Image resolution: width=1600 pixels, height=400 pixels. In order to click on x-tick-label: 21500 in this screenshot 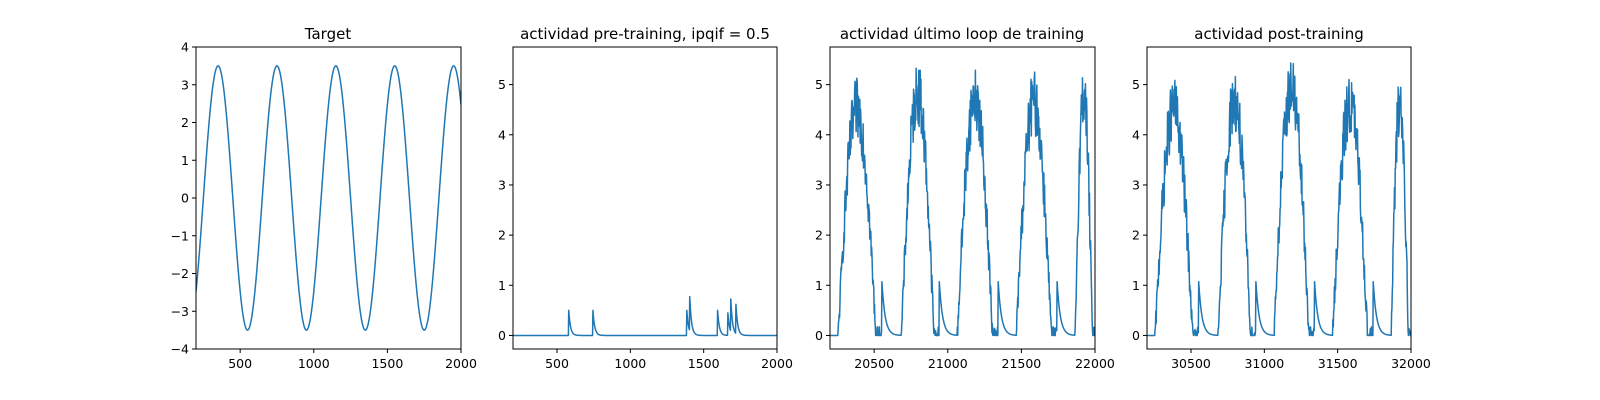, I will do `click(1022, 363)`.